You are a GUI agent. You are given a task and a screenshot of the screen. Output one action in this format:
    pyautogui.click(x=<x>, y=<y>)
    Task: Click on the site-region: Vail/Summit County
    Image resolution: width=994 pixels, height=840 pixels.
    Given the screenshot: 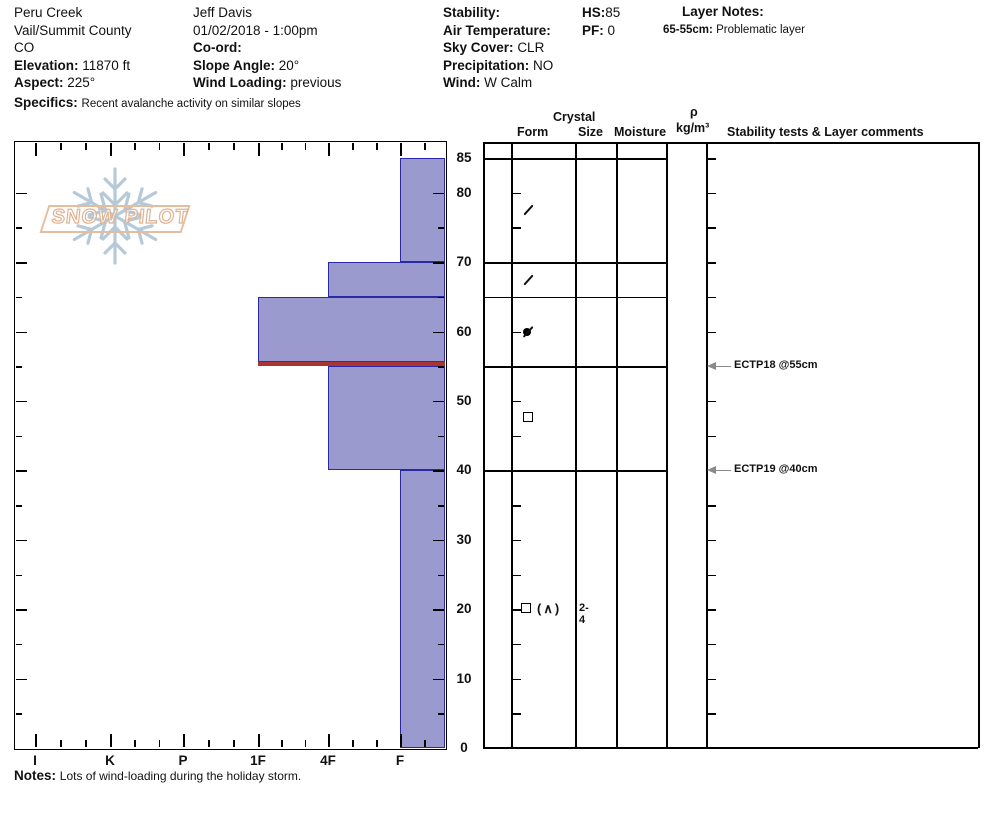 What is the action you would take?
    pyautogui.click(x=73, y=30)
    